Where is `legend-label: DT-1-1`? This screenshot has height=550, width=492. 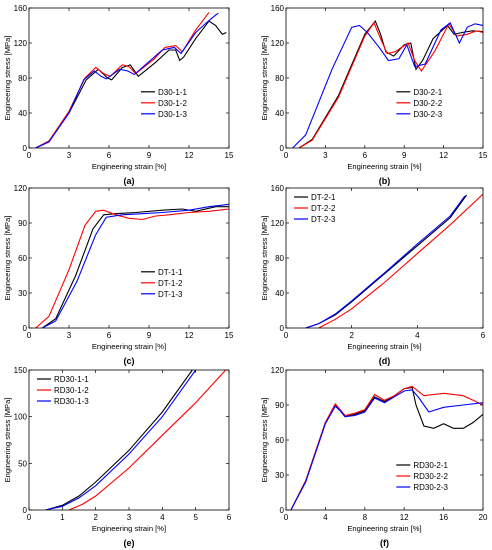 legend-label: DT-1-1 is located at coordinates (170, 272).